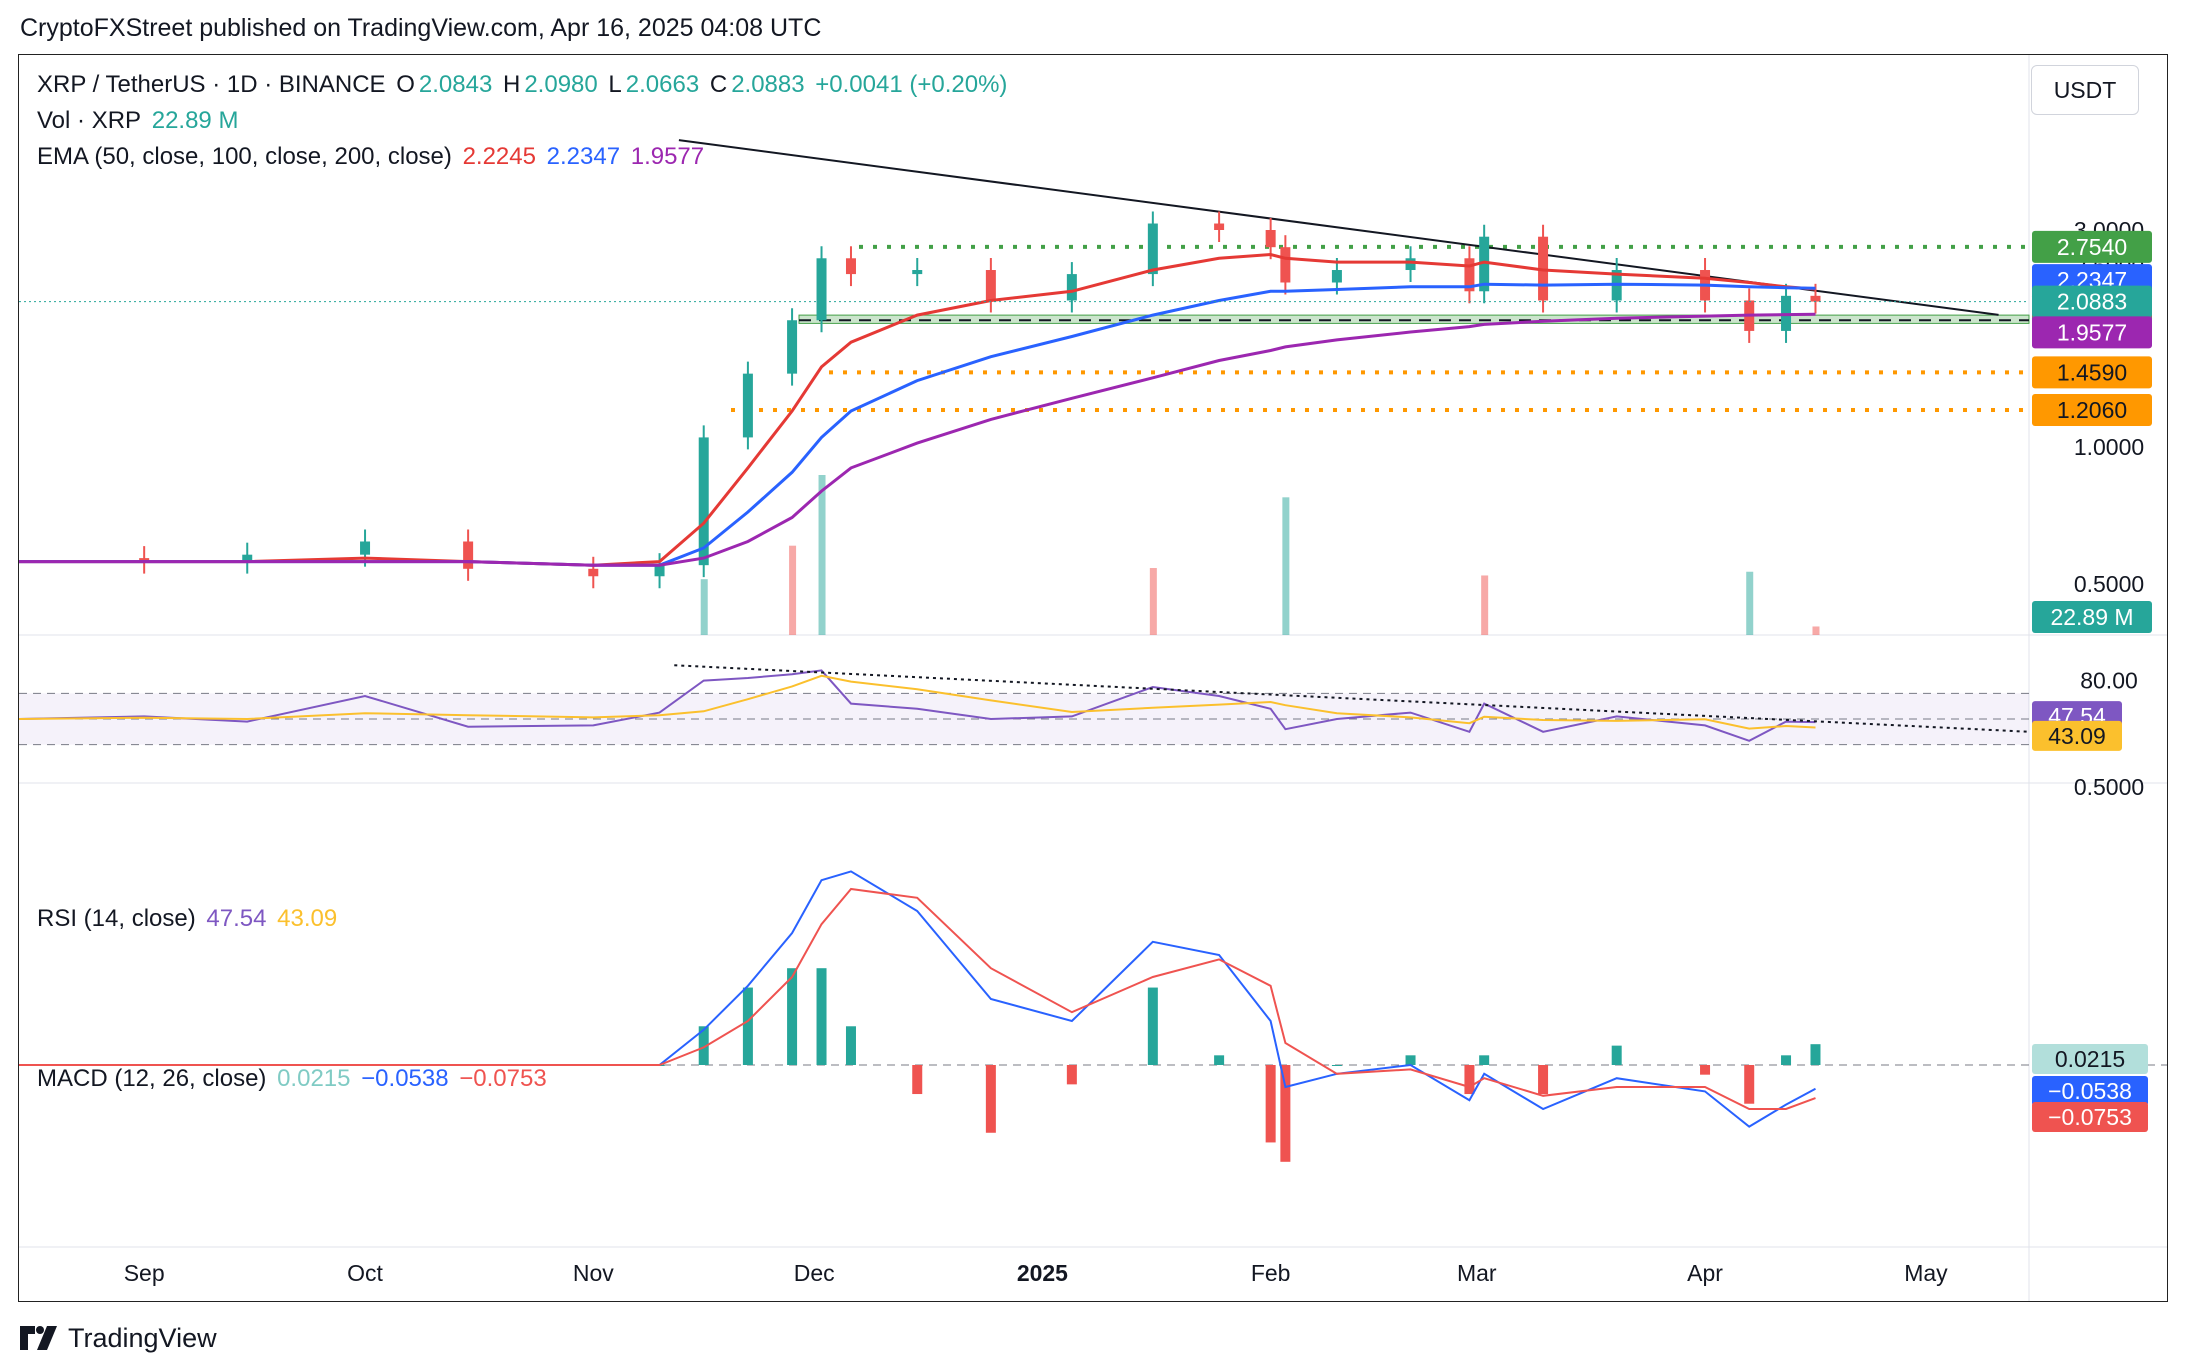 This screenshot has height=1372, width=2190. Describe the element at coordinates (307, 918) in the screenshot. I see `rsi-ma-value: 43.09` at that location.